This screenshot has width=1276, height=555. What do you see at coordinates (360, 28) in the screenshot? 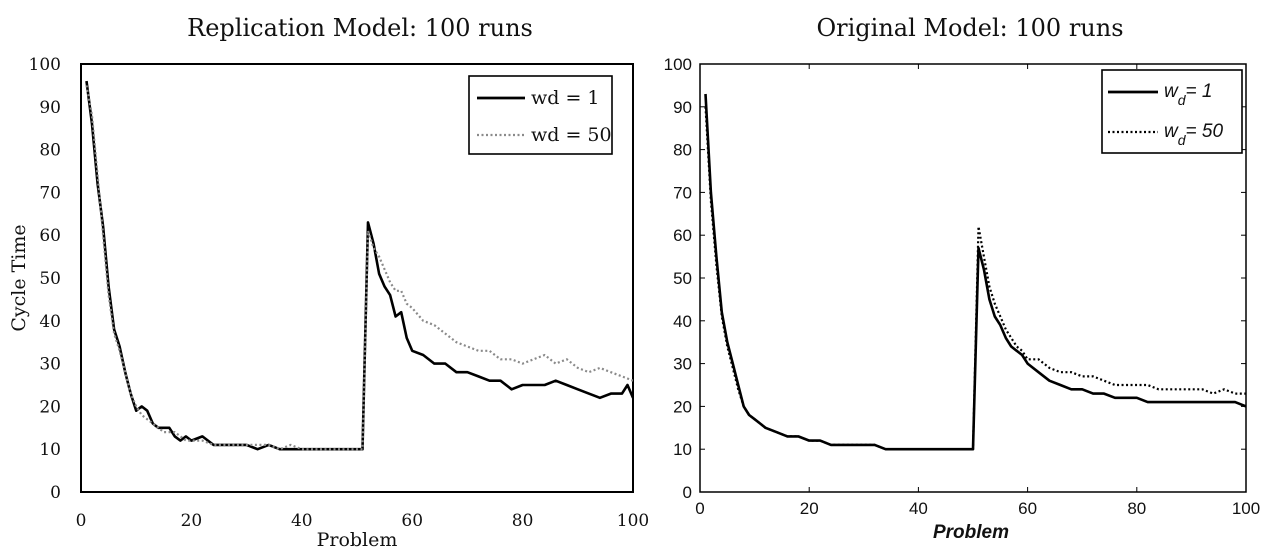
I see `chart-title: Replication Model: 100 runs` at bounding box center [360, 28].